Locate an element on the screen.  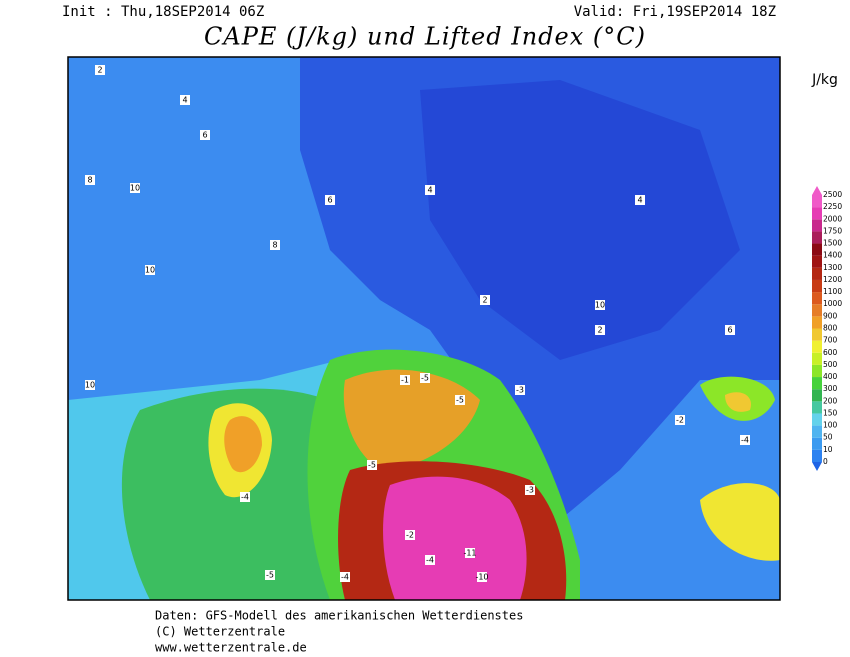
colorbar-label: 1000 is located at coordinates (832, 303).